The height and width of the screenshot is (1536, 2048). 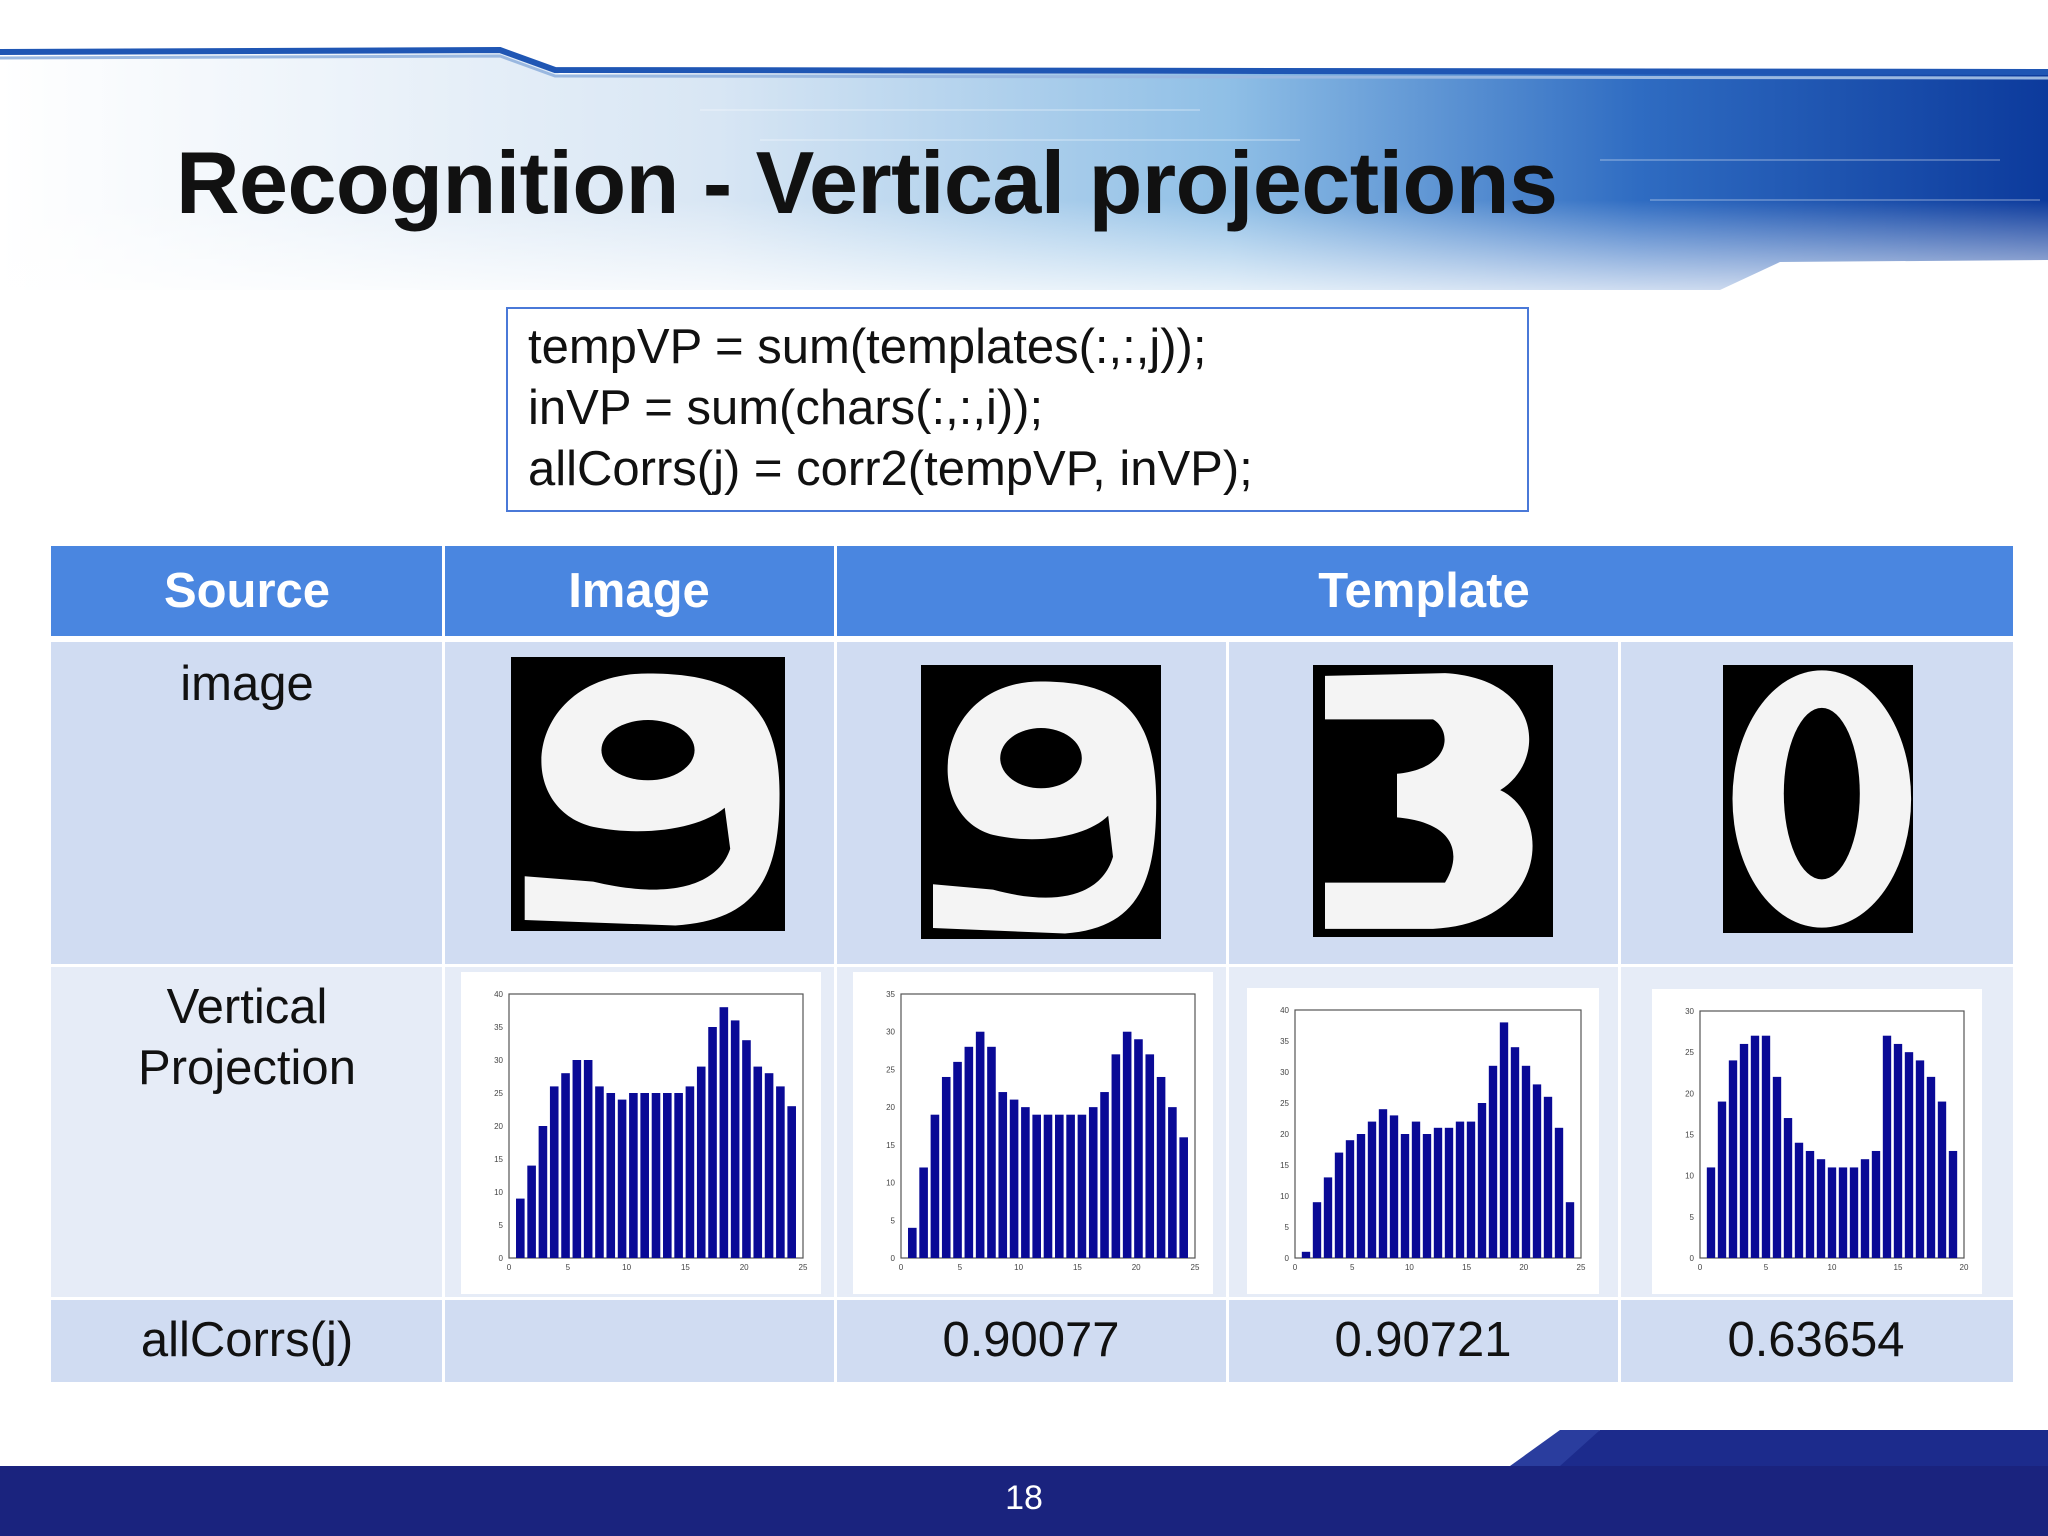 What do you see at coordinates (1024, 1498) in the screenshot?
I see `page-number: 18` at bounding box center [1024, 1498].